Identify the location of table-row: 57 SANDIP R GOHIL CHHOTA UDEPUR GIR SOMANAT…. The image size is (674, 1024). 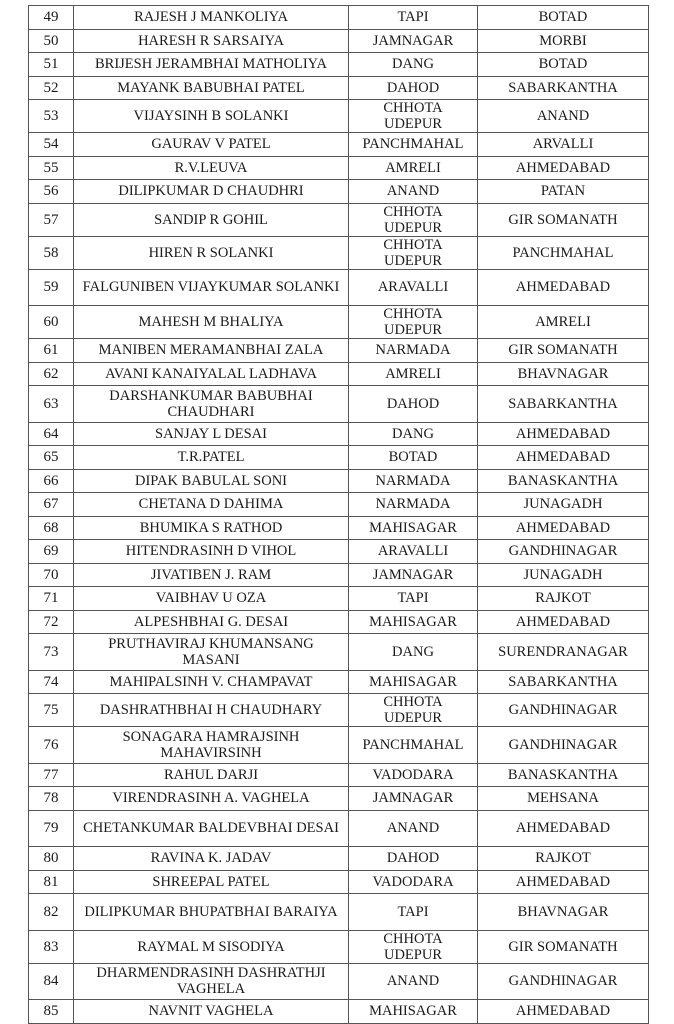
(338, 219).